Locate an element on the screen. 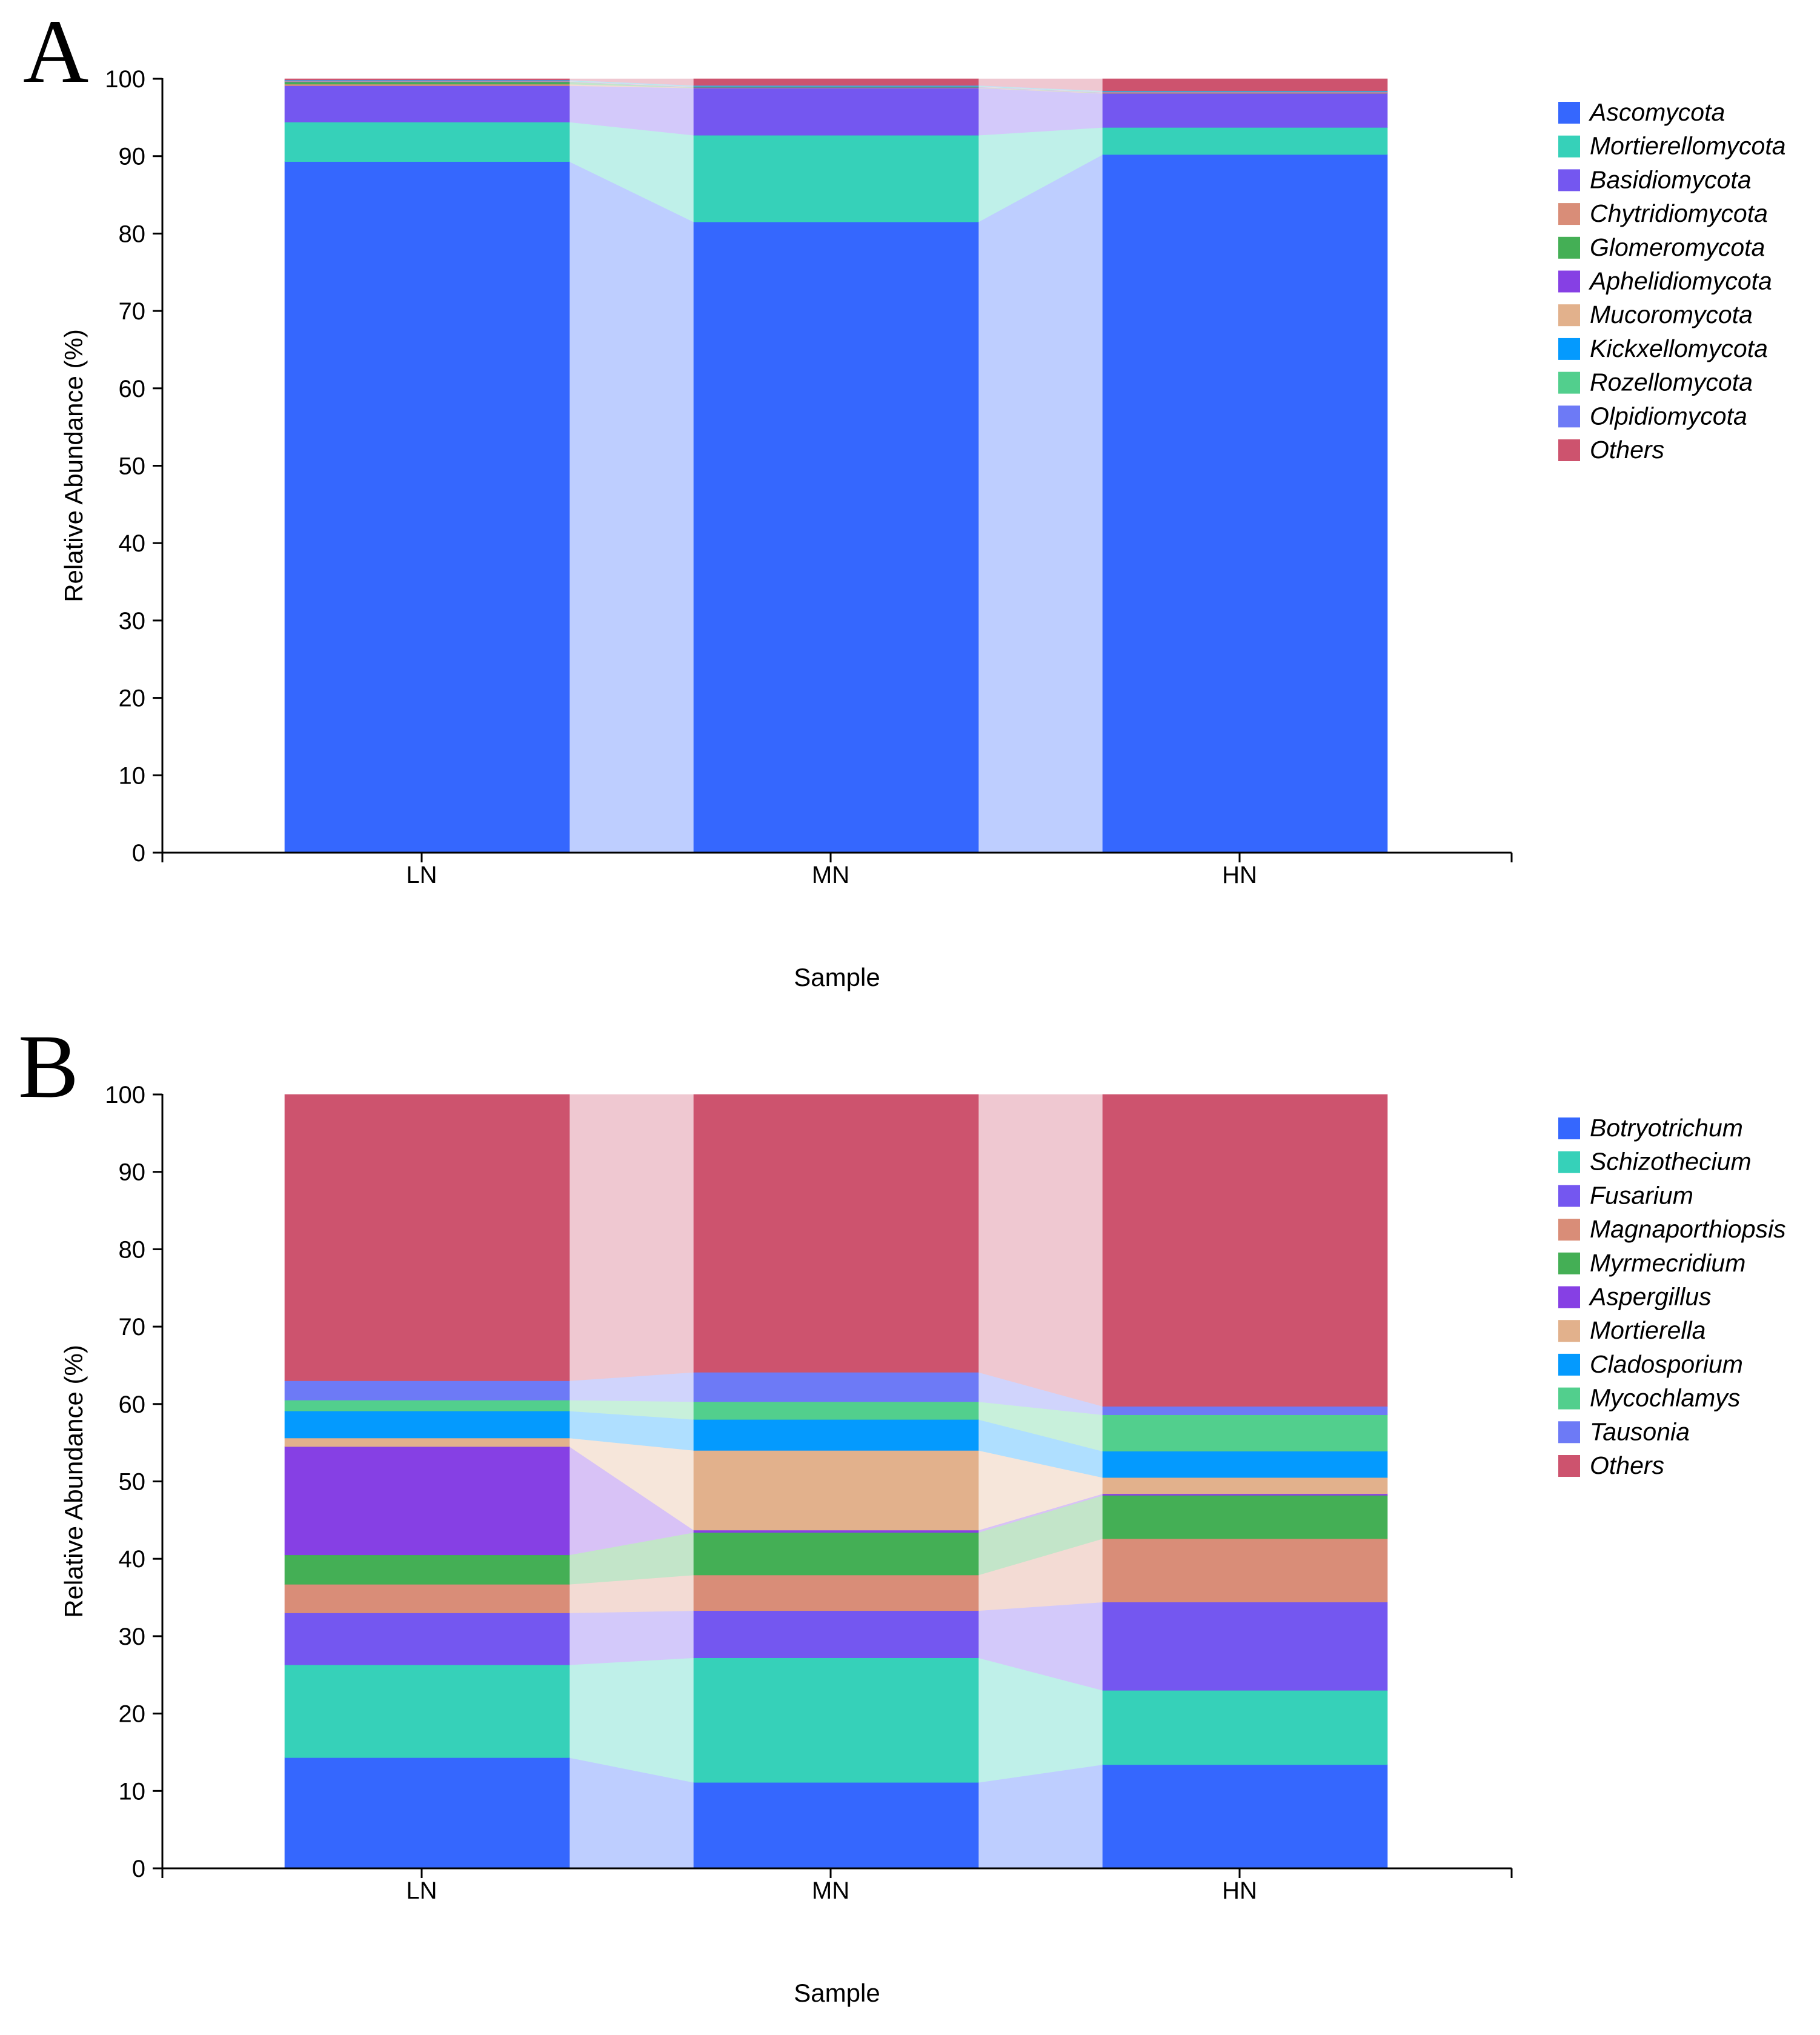 Image resolution: width=1820 pixels, height=2035 pixels. flow-band-ascomycota is located at coordinates (631, 507).